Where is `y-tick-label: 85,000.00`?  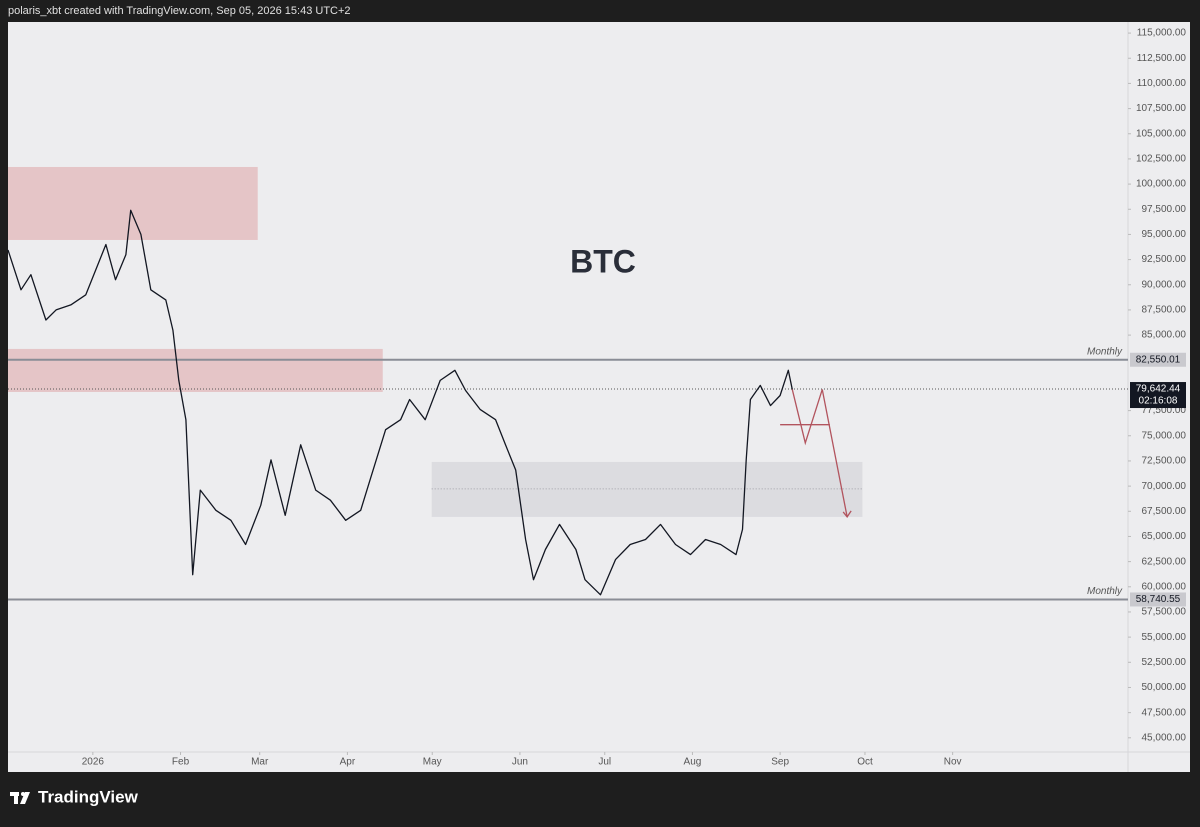
y-tick-label: 85,000.00 is located at coordinates (1164, 335).